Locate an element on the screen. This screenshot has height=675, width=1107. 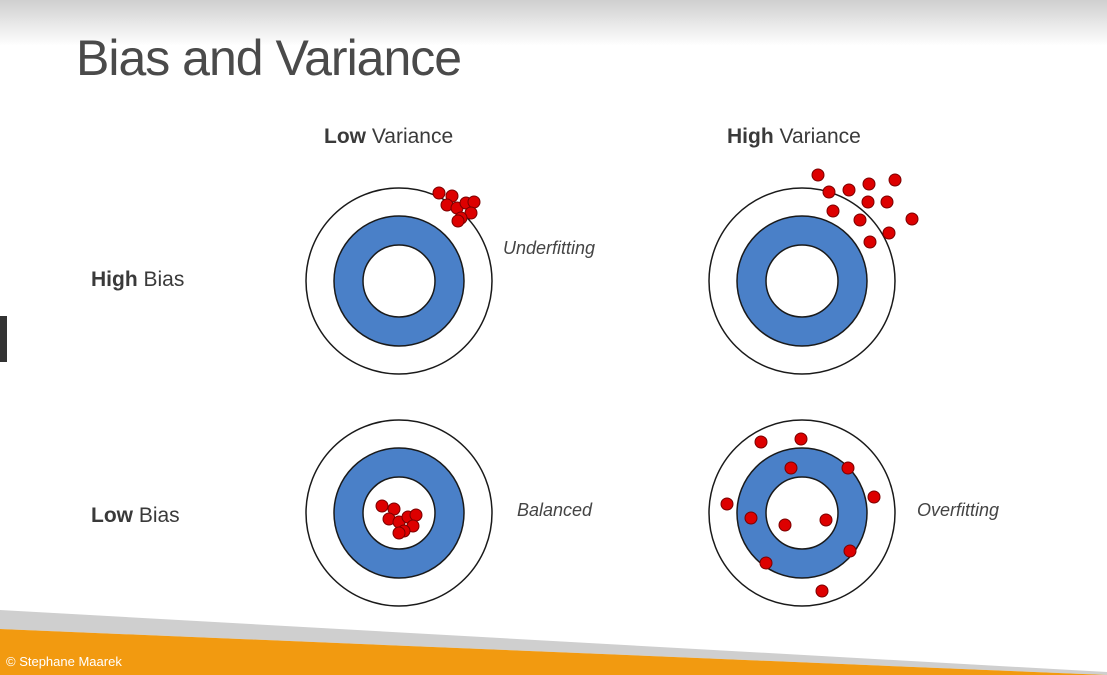
target-low-bias-high-variance is located at coordinates (802, 513).